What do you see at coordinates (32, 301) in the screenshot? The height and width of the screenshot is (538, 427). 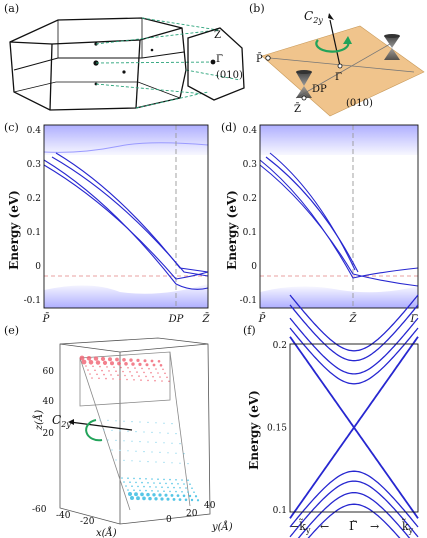 I see `y-tick-label: -0.1` at bounding box center [32, 301].